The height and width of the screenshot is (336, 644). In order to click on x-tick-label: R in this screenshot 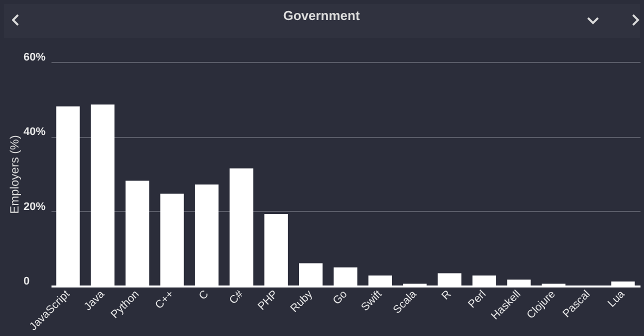, I will do `click(447, 295)`.